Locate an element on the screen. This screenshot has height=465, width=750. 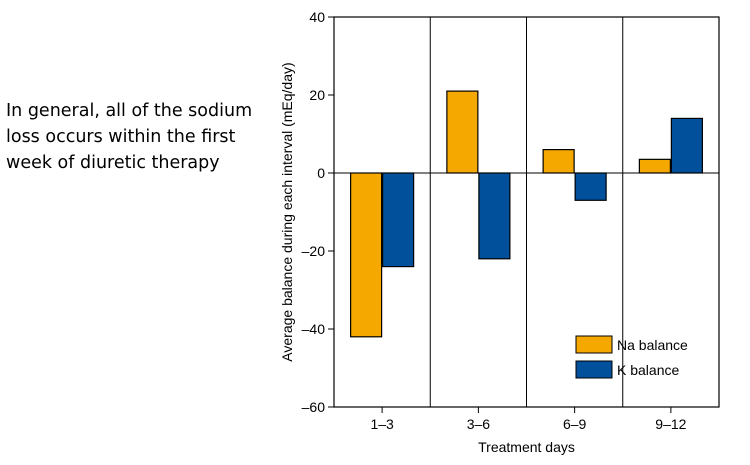
y-axis-ticks: 40 20 0 –20 –40 –60 is located at coordinates (318, 212).